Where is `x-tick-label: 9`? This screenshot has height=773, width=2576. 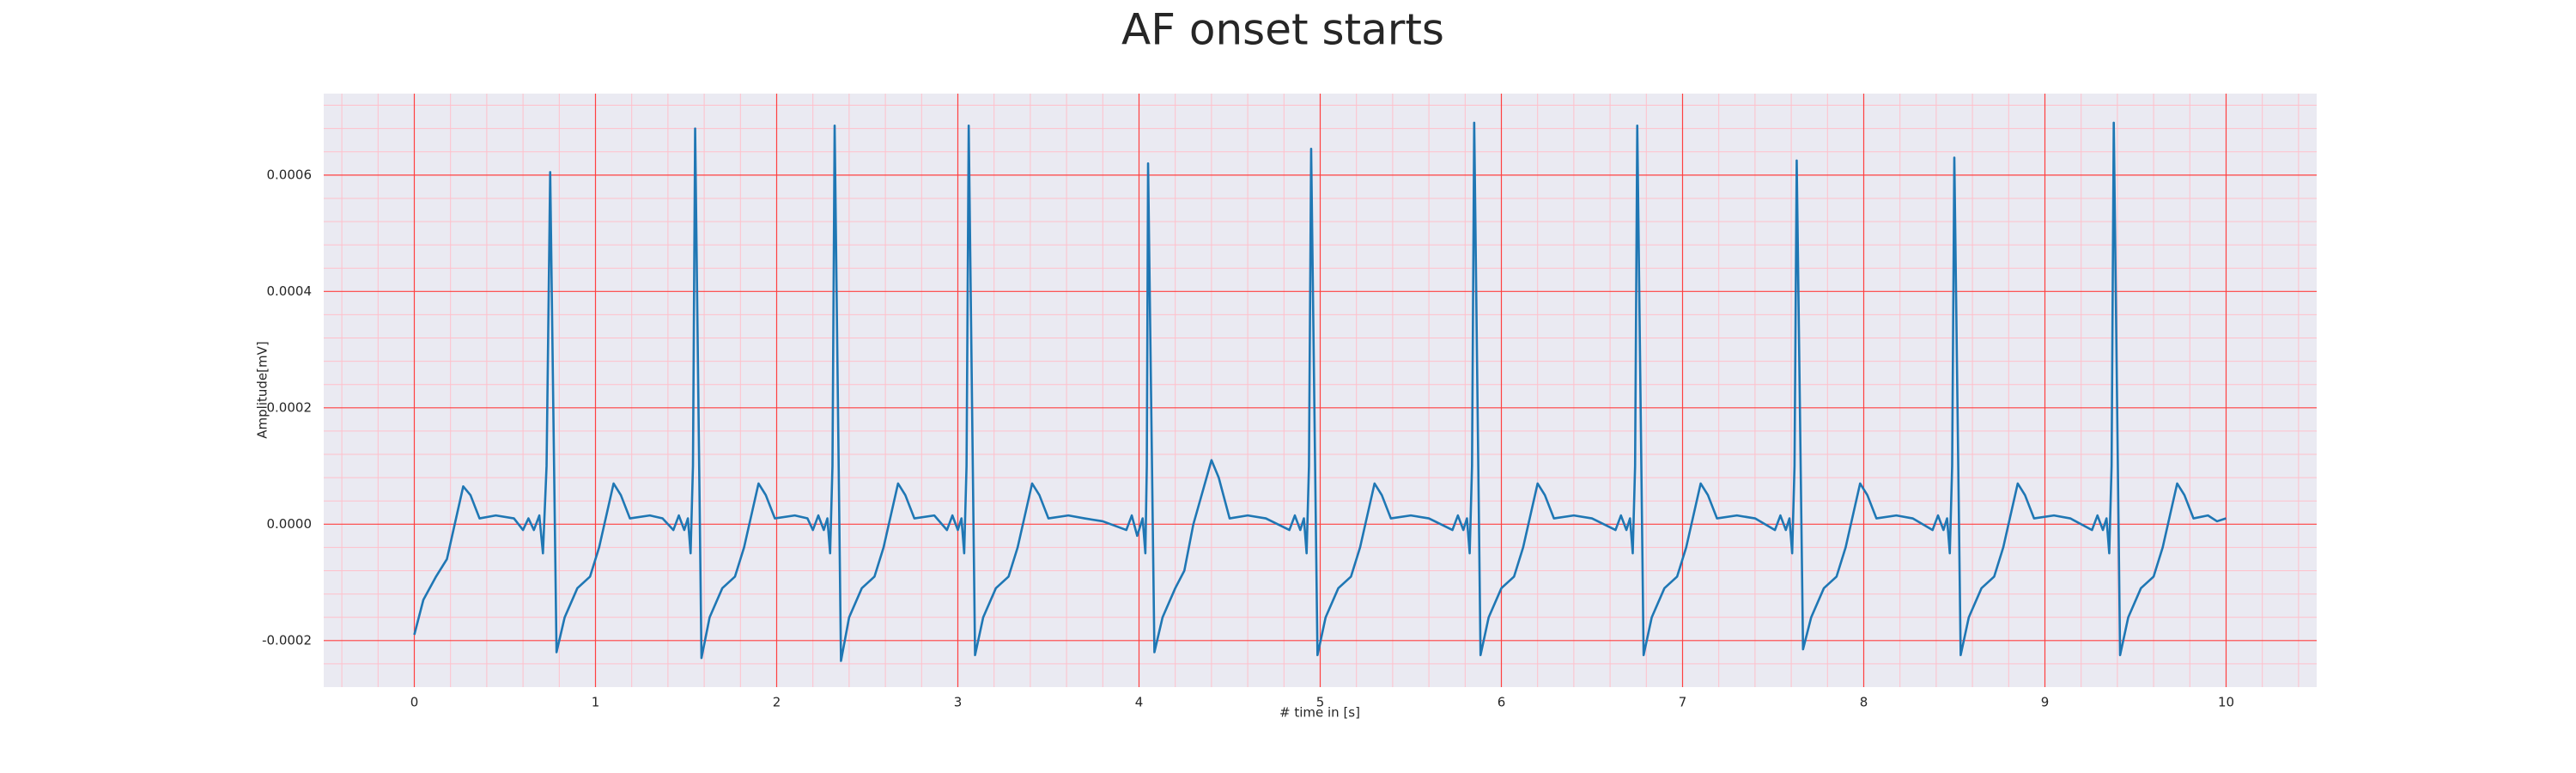
x-tick-label: 9 is located at coordinates (2046, 702).